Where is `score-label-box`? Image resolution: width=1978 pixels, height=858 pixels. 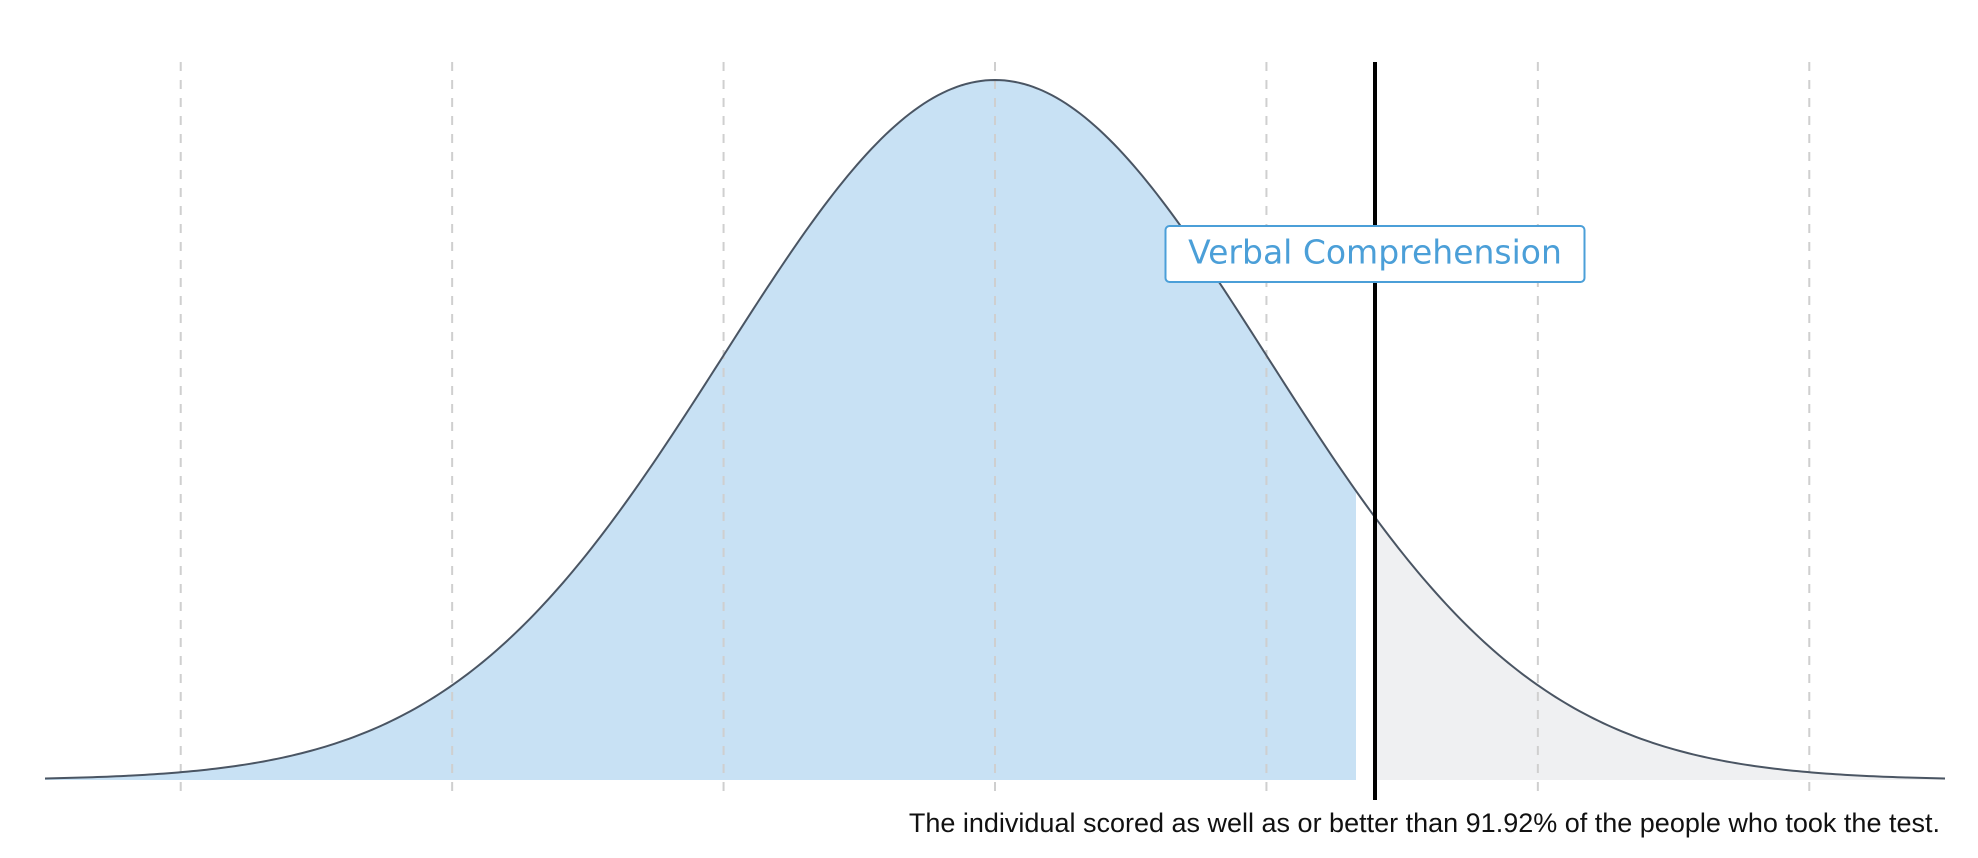
score-label-box is located at coordinates (1375, 254).